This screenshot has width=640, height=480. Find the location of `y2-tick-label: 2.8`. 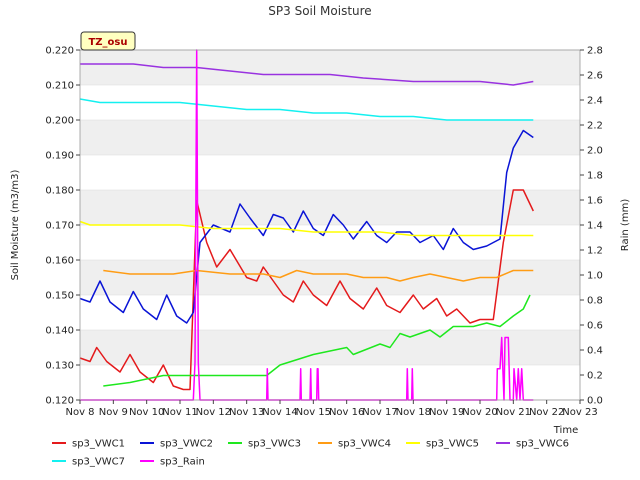

y2-tick-label: 2.8 is located at coordinates (595, 51).